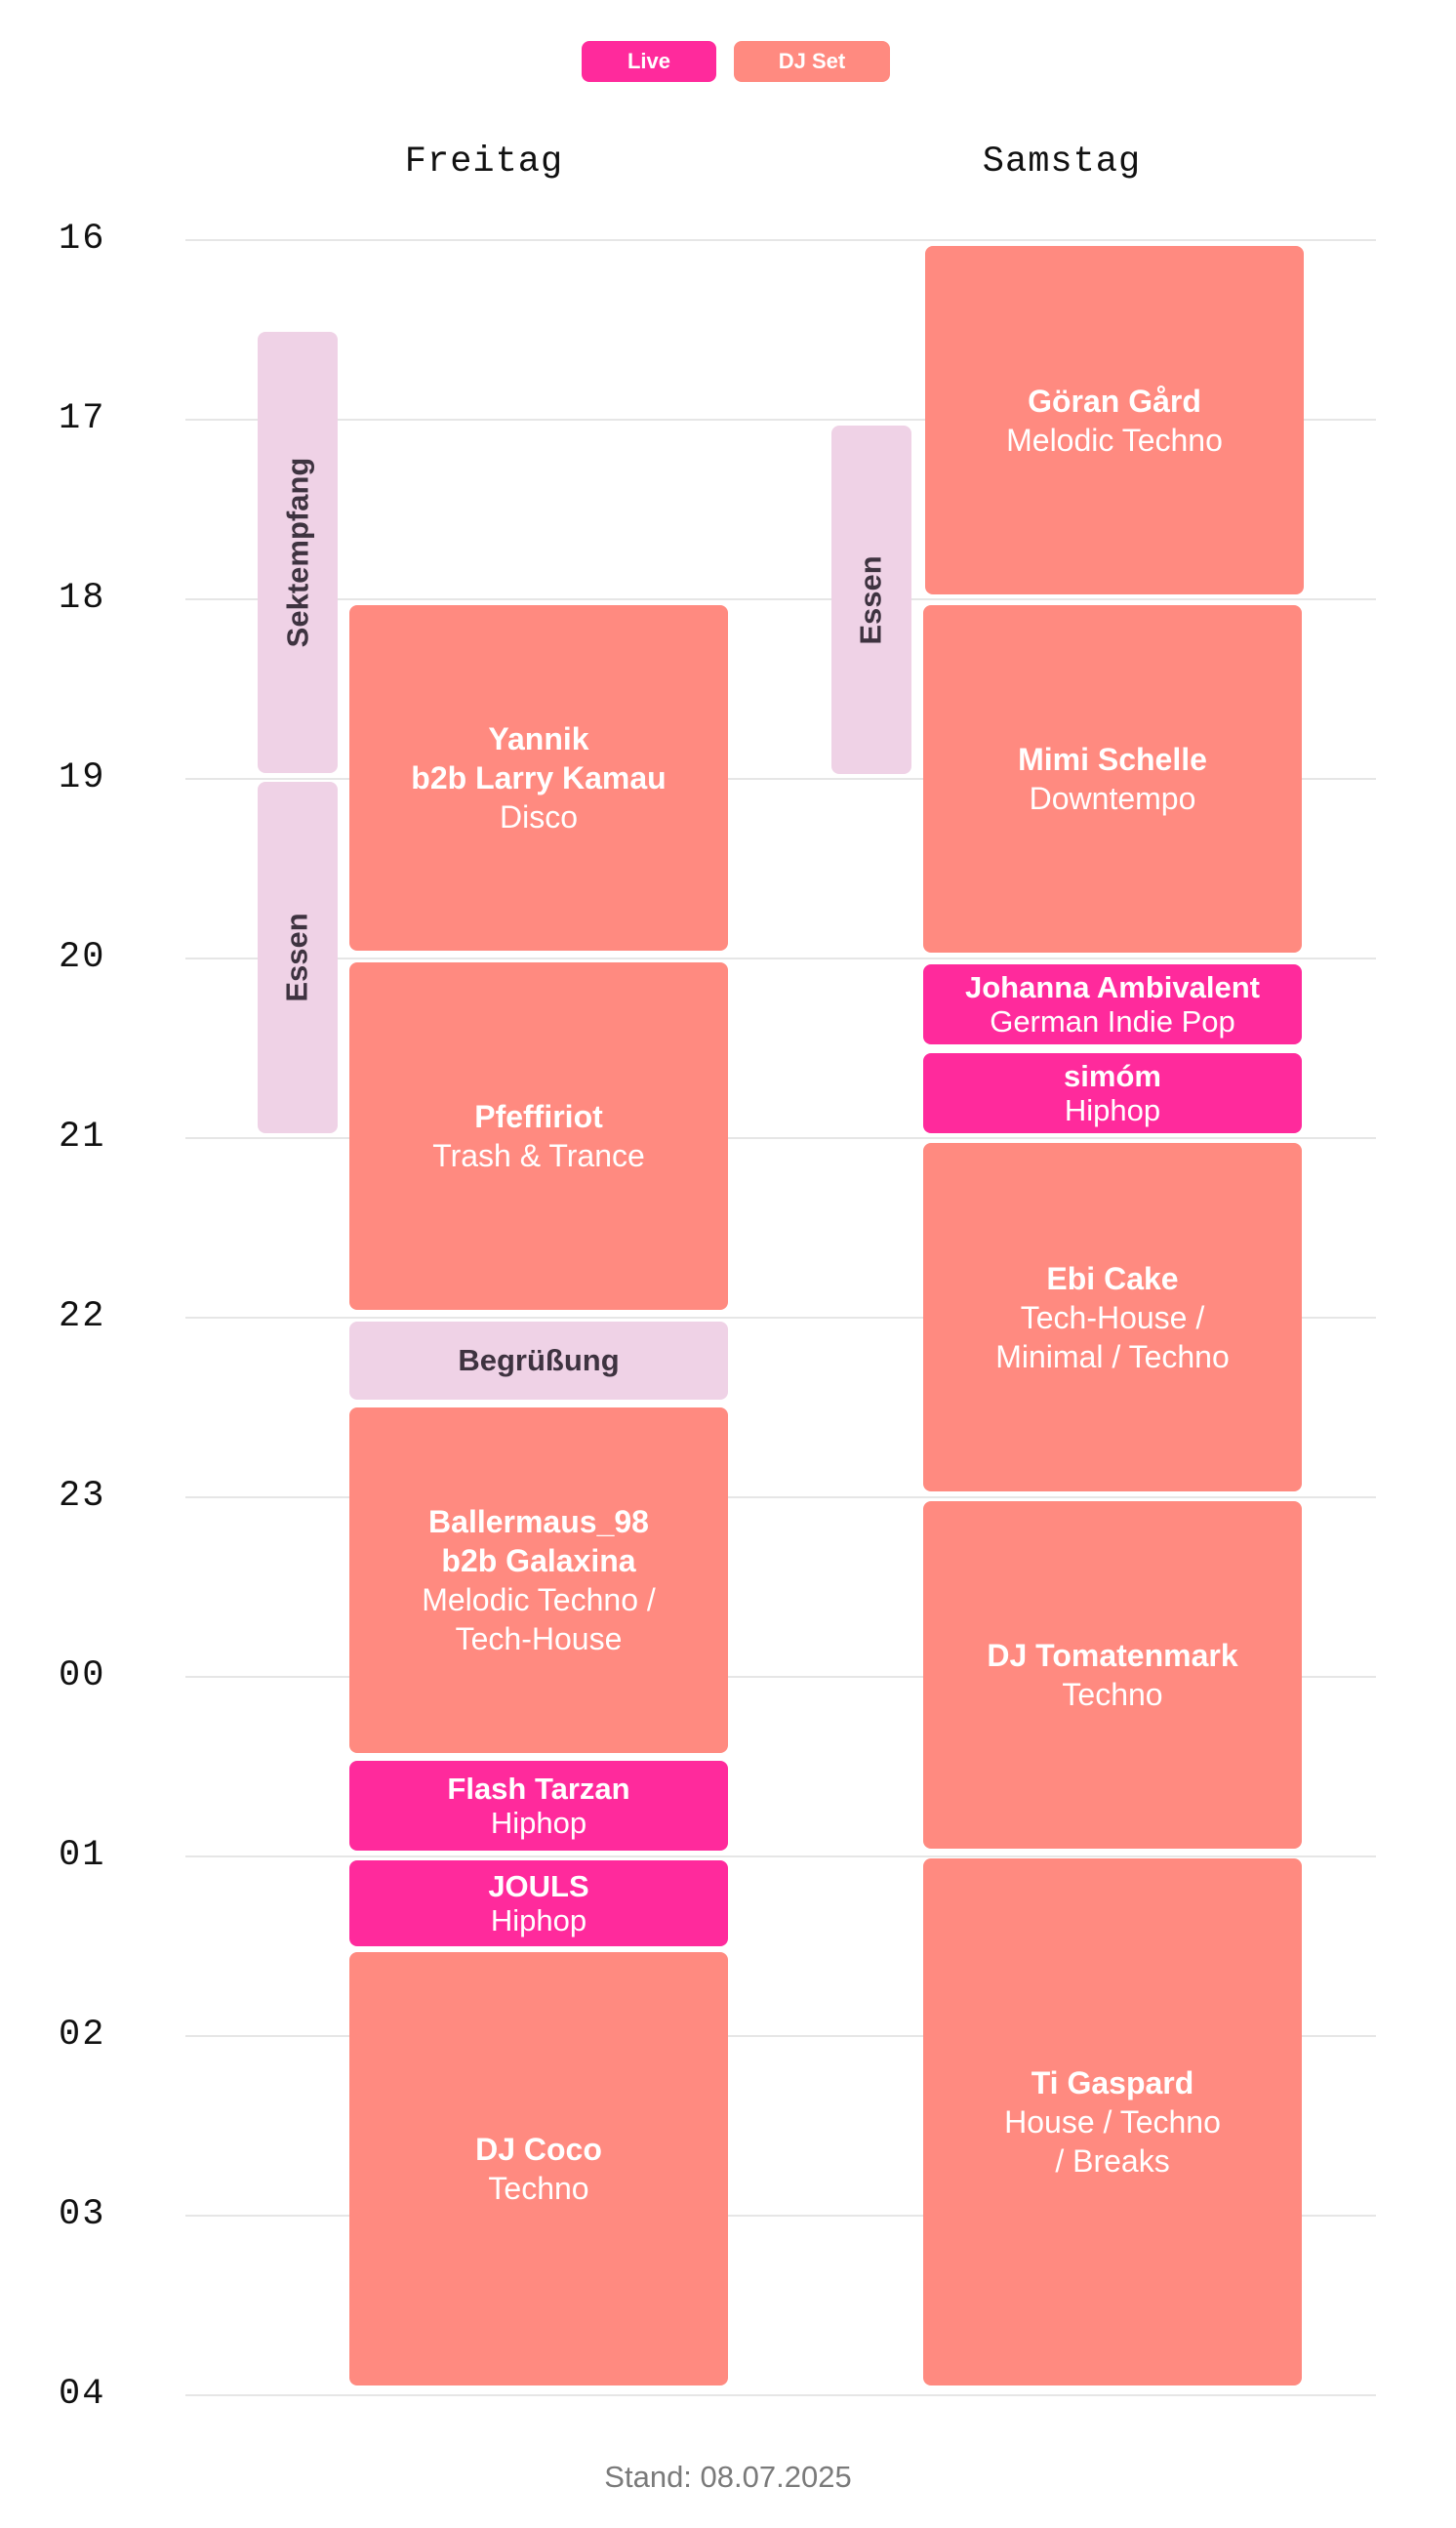  Describe the element at coordinates (728, 62) in the screenshot. I see `legend: Live DJ Set` at that location.